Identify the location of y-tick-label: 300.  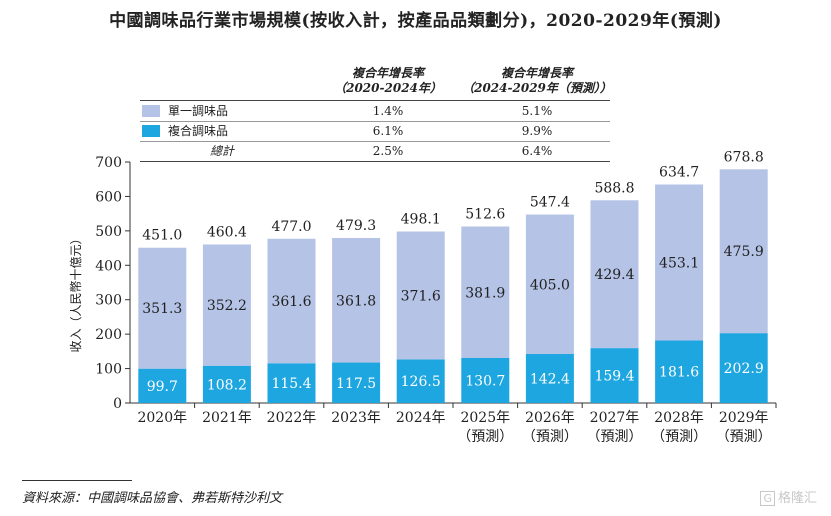
(108, 301).